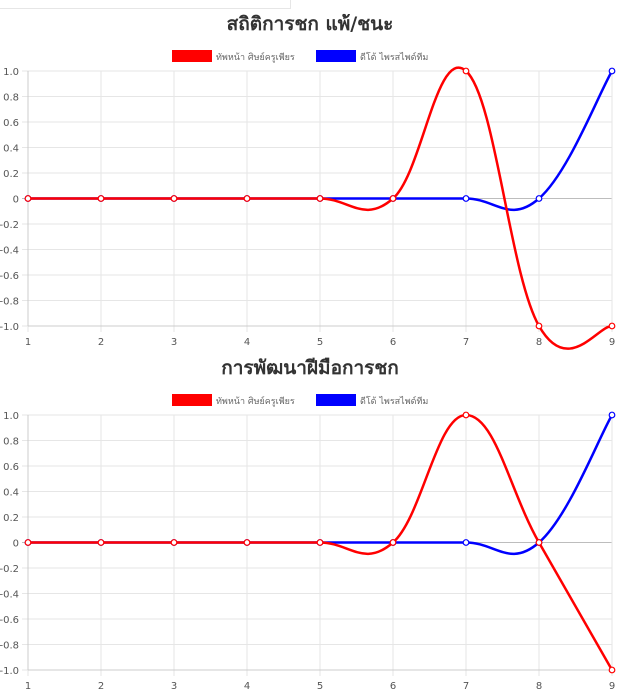 The width and height of the screenshot is (622, 698). Describe the element at coordinates (310, 24) in the screenshot. I see `chart-title: สถิติการชก แพ้/ชนะ` at that location.